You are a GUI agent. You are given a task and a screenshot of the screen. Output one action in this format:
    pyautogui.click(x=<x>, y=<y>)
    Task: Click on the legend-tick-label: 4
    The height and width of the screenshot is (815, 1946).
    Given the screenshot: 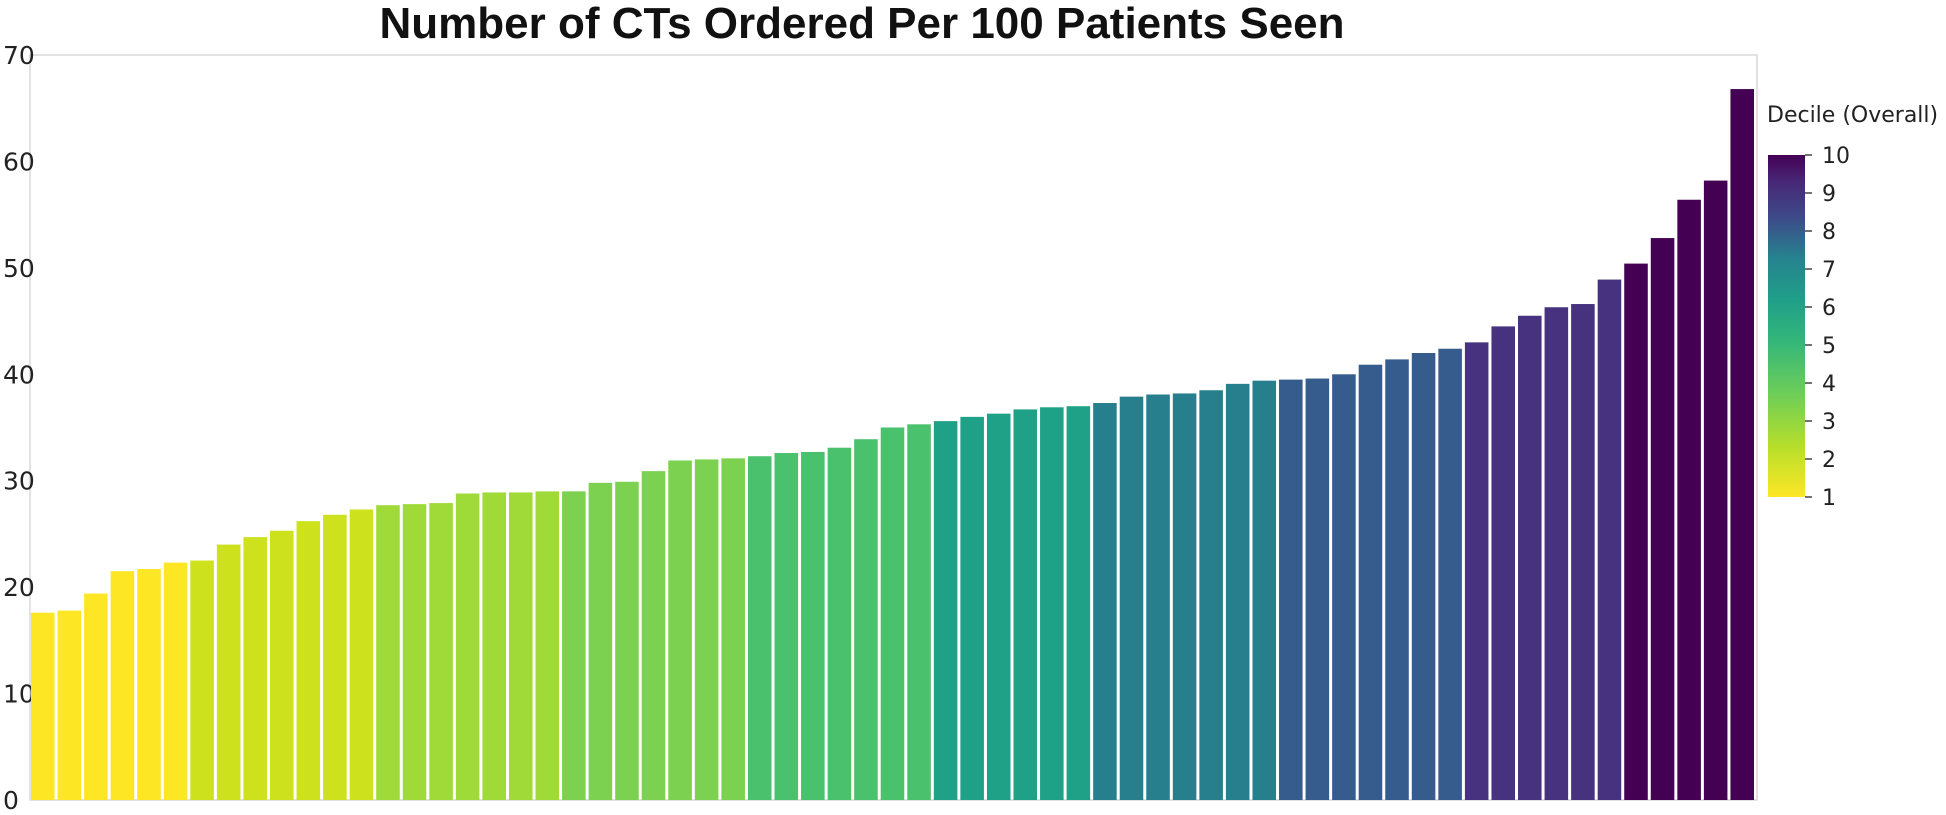 What is the action you would take?
    pyautogui.click(x=1829, y=384)
    